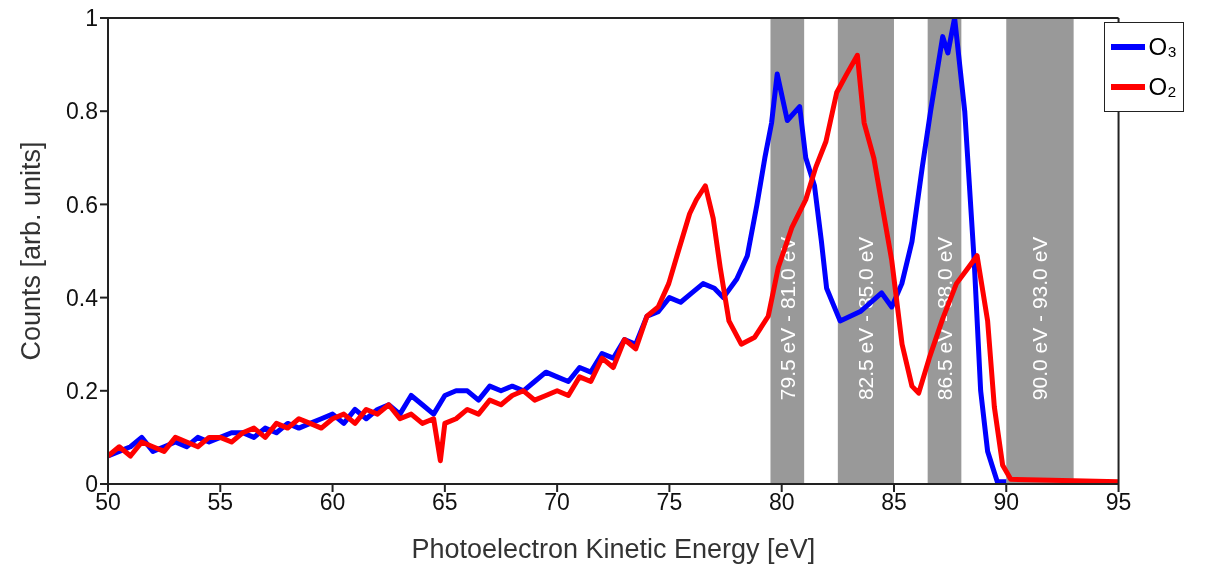 The width and height of the screenshot is (1218, 578). Describe the element at coordinates (445, 502) in the screenshot. I see `x-tick-label: 65` at that location.